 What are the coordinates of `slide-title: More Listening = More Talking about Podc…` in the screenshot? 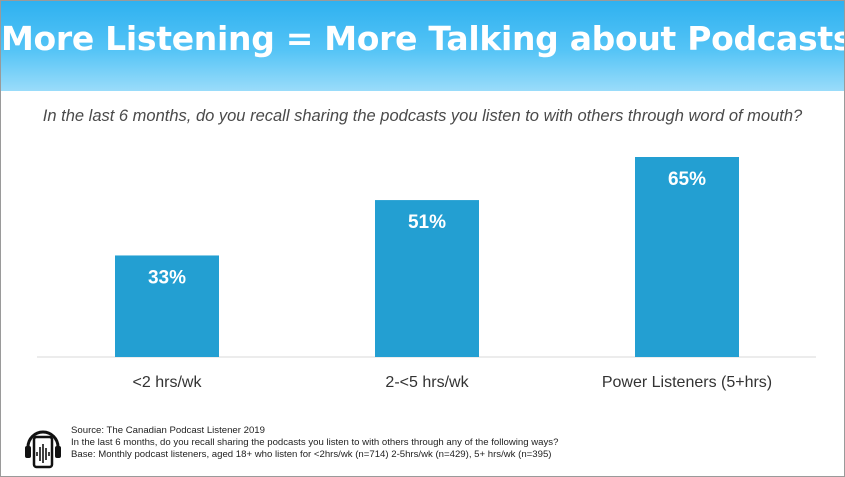 It's located at (423, 38).